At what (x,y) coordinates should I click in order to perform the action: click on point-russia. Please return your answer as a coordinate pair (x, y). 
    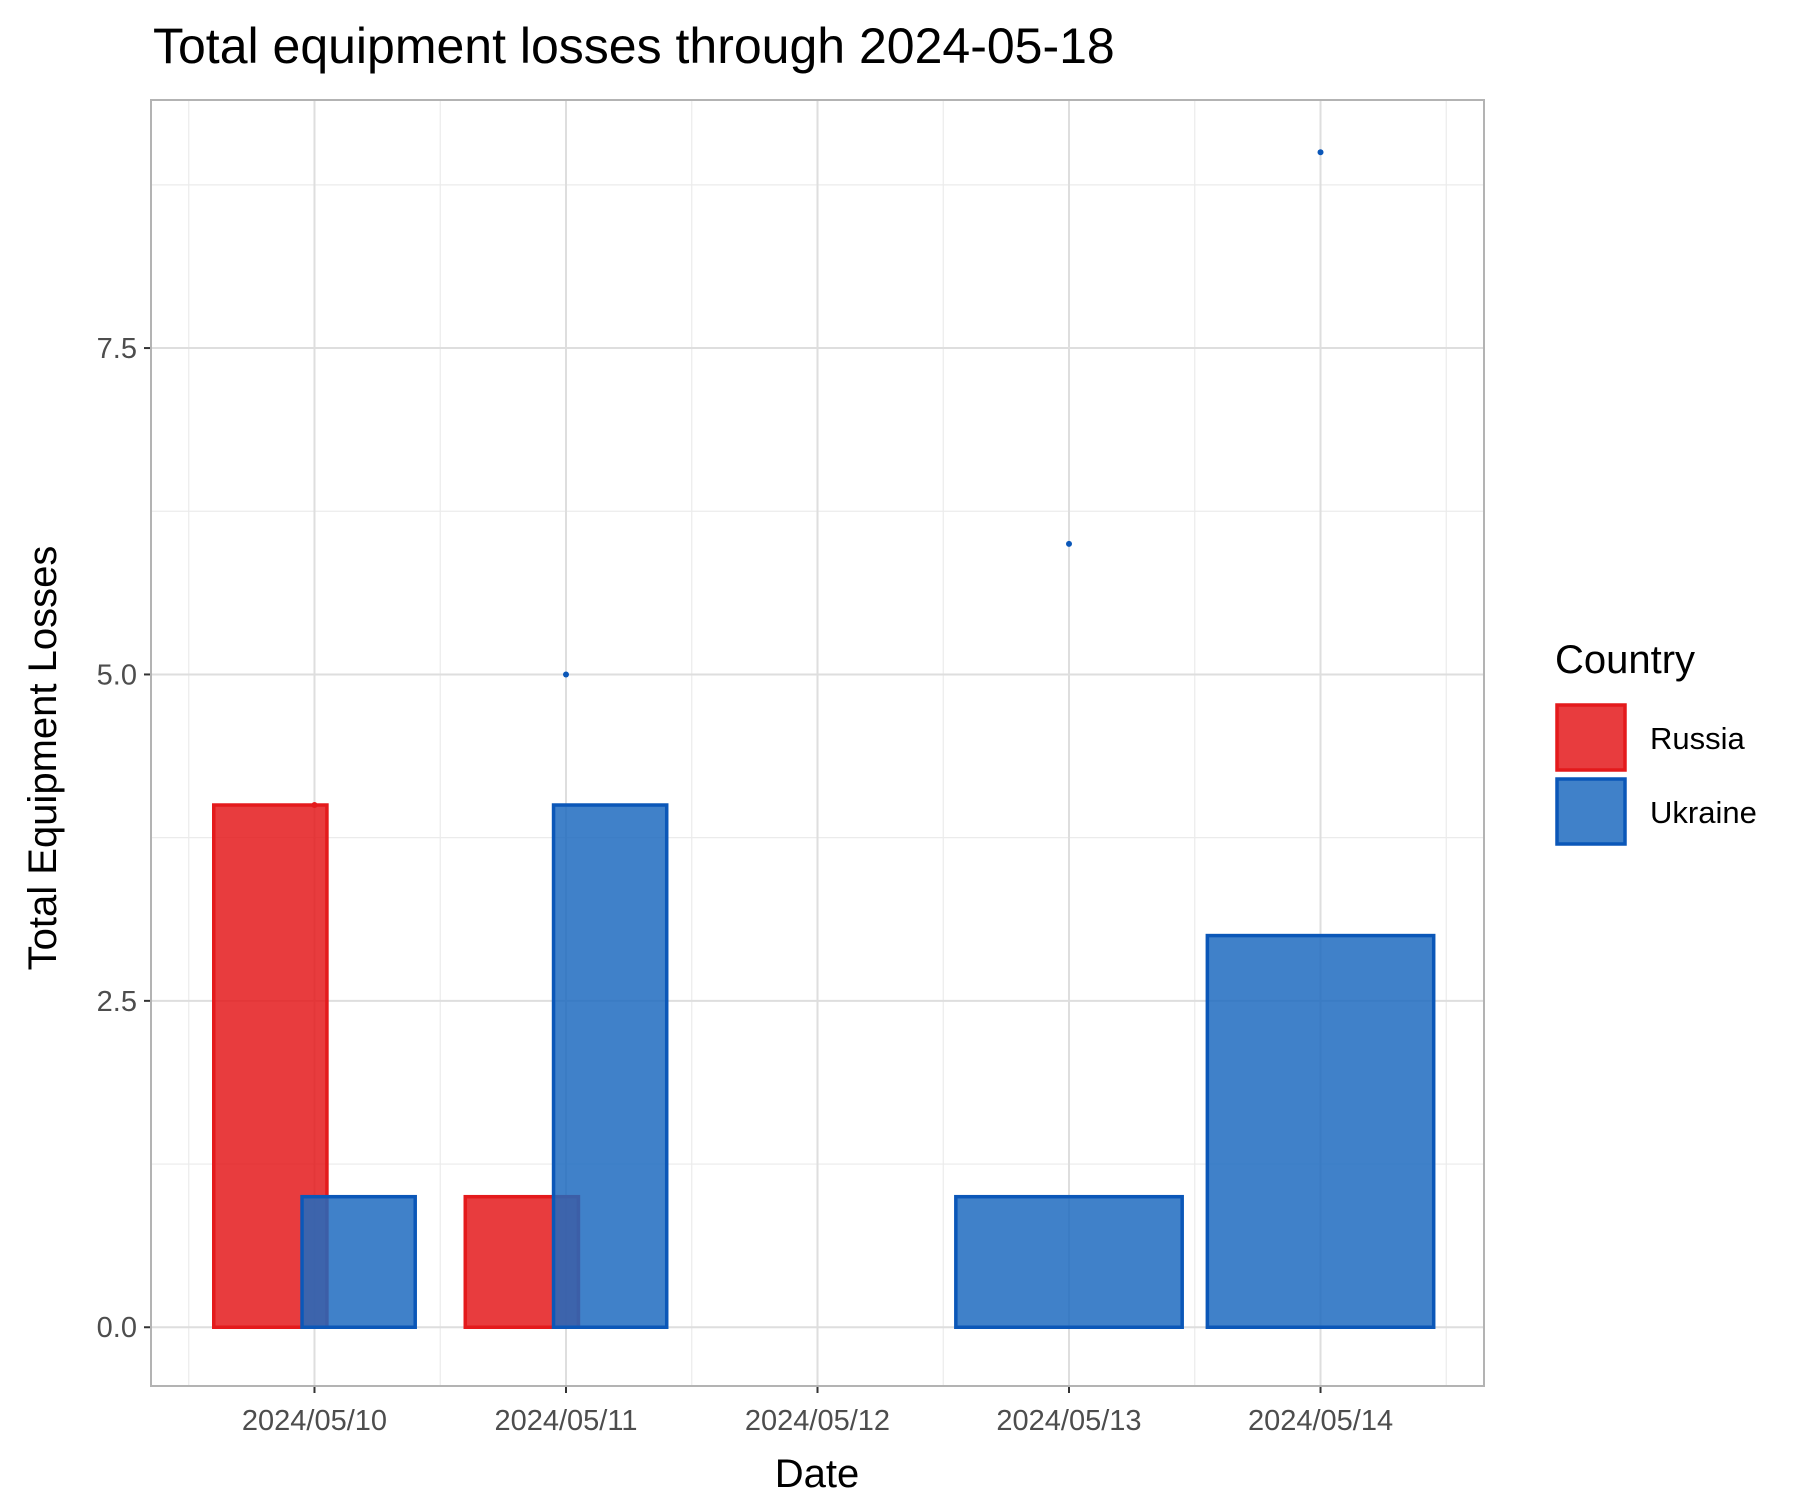
    Looking at the image, I should click on (314, 805).